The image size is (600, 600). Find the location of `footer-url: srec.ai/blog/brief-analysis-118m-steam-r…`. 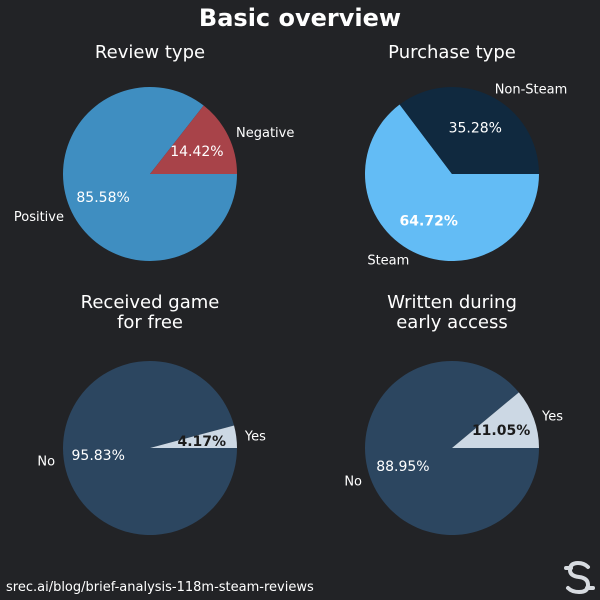

footer-url: srec.ai/blog/brief-analysis-118m-steam-r… is located at coordinates (160, 587).